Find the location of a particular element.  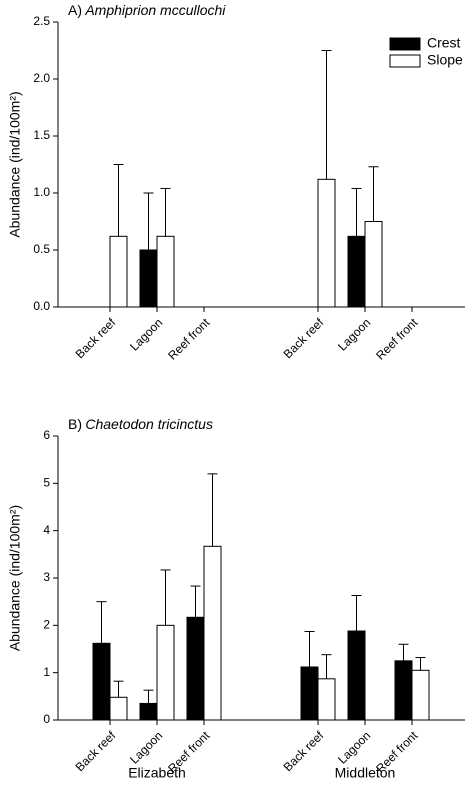

panel-label: B) is located at coordinates (75, 424).